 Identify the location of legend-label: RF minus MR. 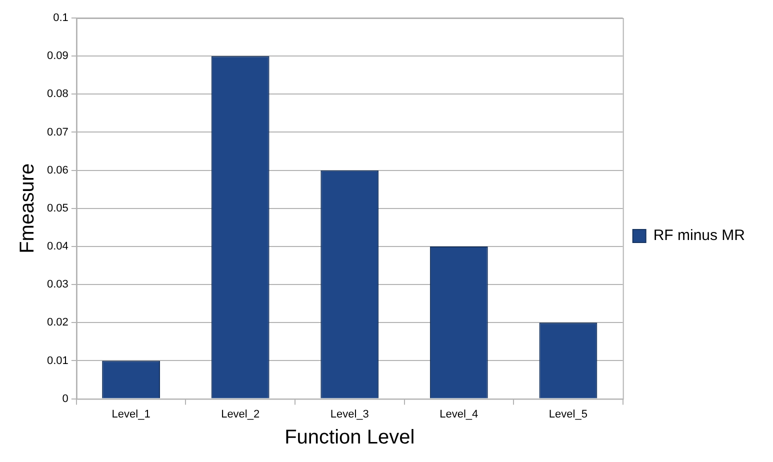
(699, 235).